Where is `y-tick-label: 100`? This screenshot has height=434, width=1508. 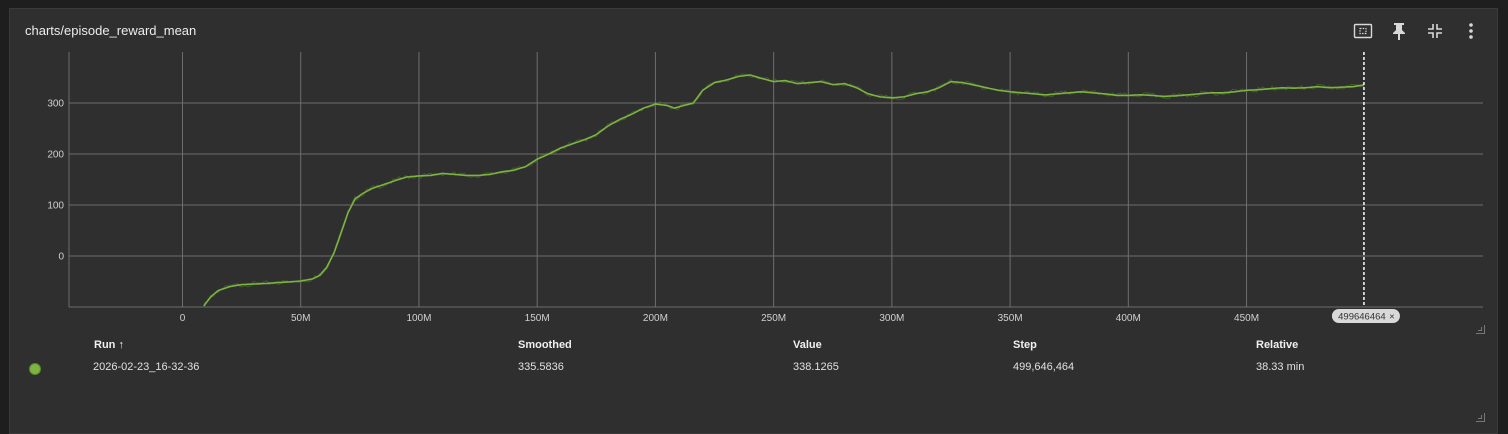
y-tick-label: 100 is located at coordinates (55, 206).